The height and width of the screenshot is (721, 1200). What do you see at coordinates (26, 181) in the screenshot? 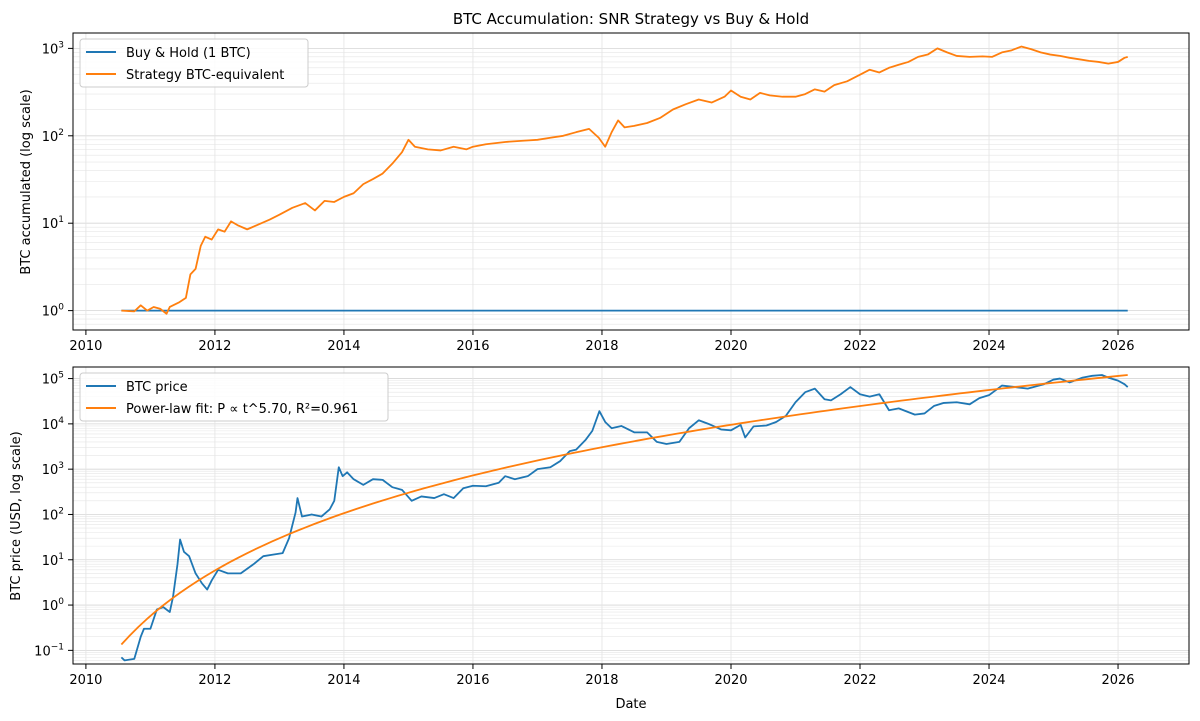
I see `y-axis-label: BTC accumulated (log scale)` at bounding box center [26, 181].